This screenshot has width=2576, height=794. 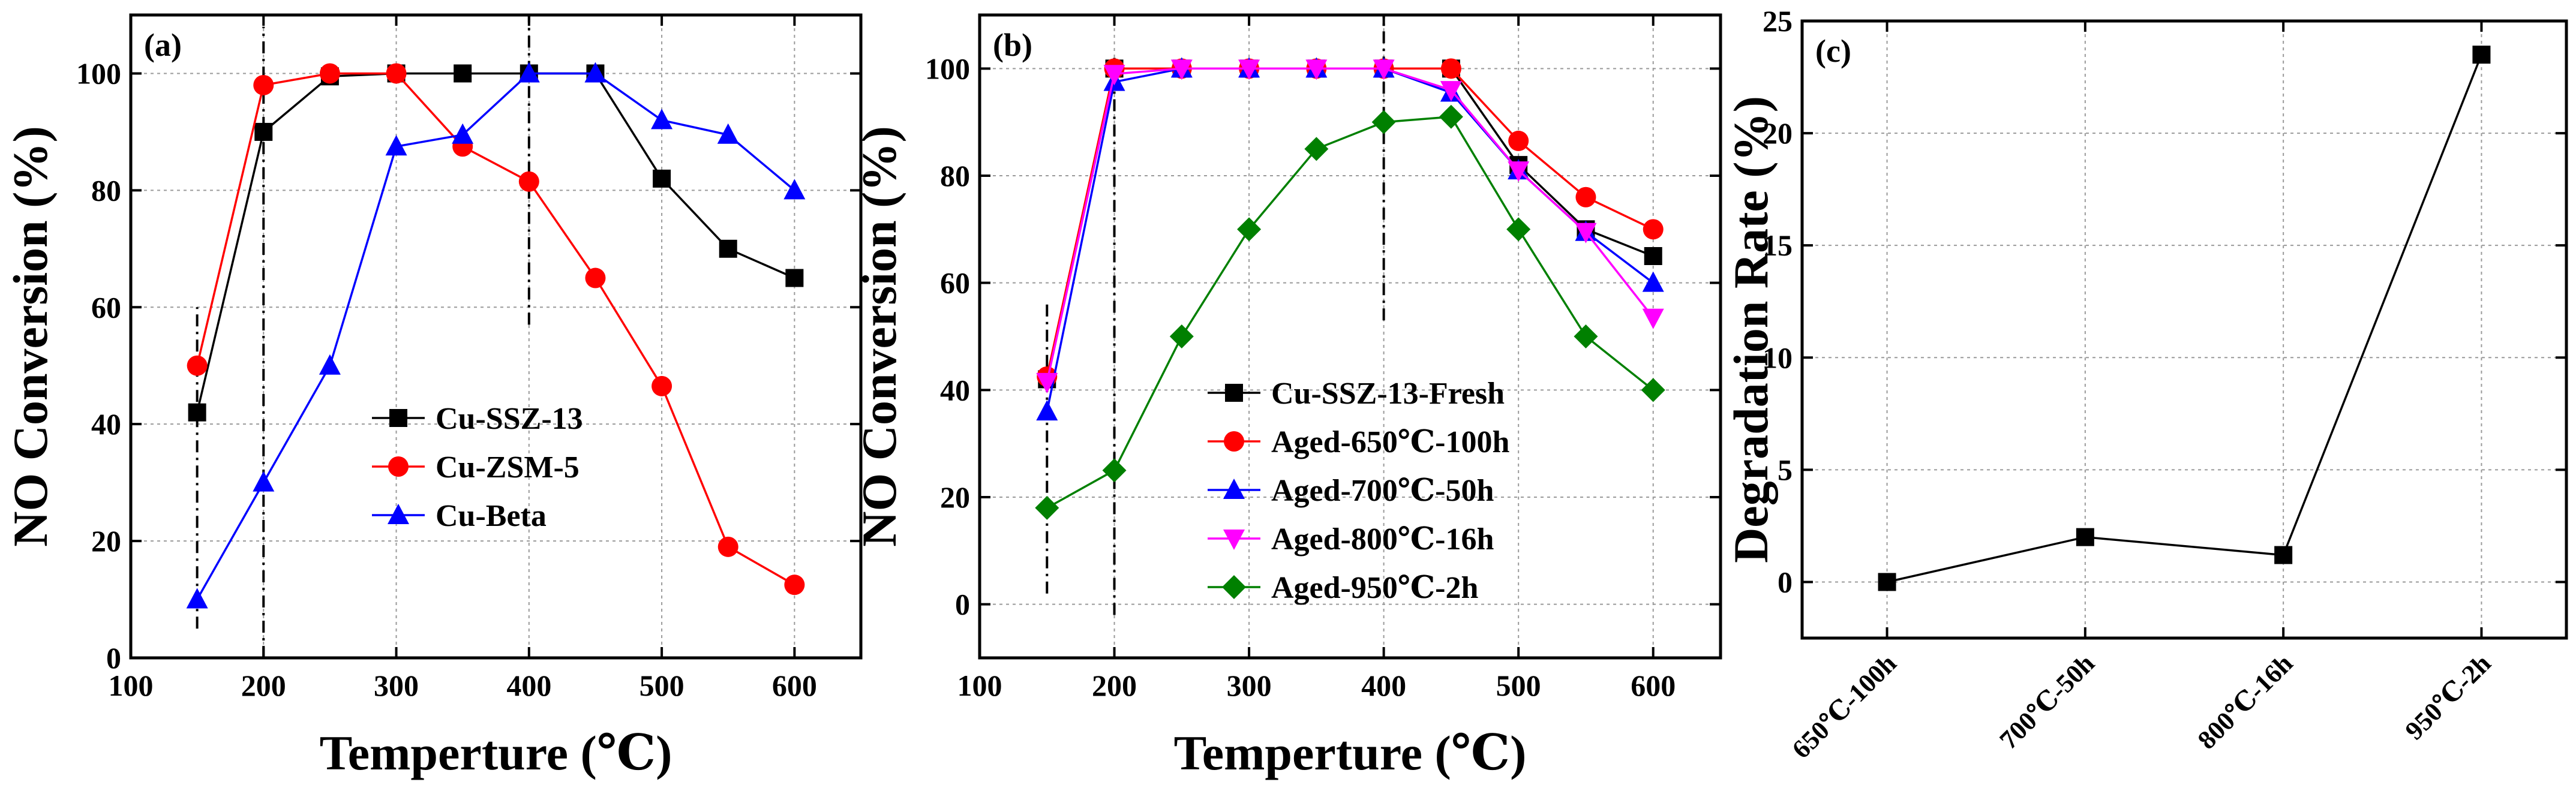 What do you see at coordinates (1751, 329) in the screenshot?
I see `y-axis-title: Degradation Rate (%)` at bounding box center [1751, 329].